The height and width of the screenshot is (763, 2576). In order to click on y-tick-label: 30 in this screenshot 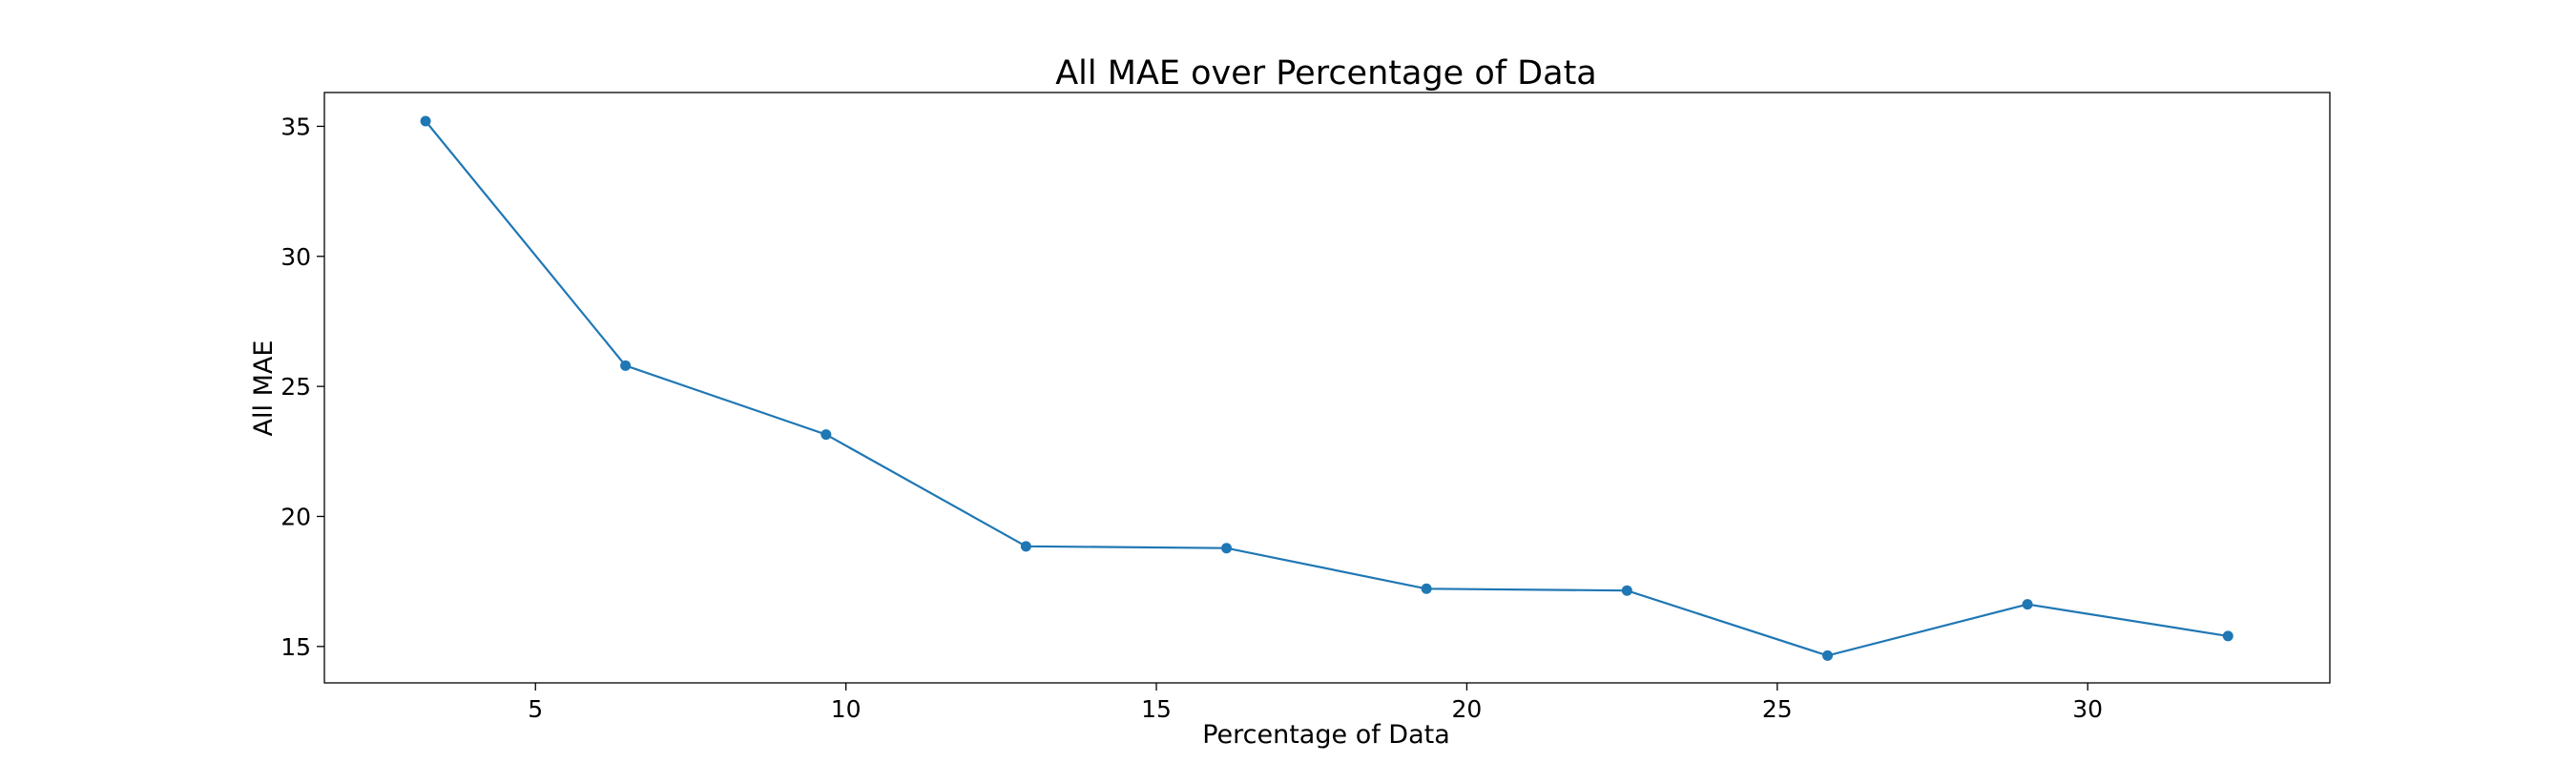, I will do `click(295, 257)`.